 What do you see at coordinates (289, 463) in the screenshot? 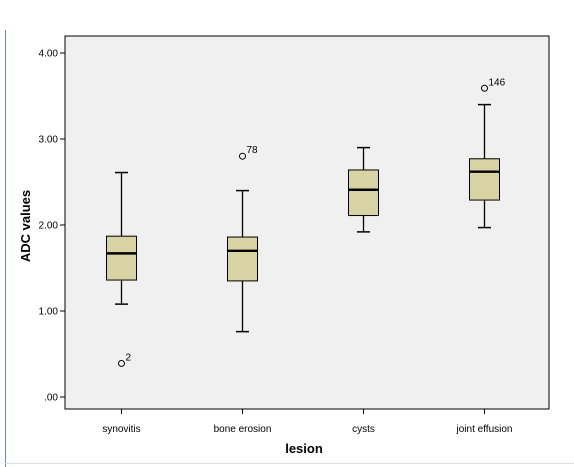
I see `frame-bottom-rule` at bounding box center [289, 463].